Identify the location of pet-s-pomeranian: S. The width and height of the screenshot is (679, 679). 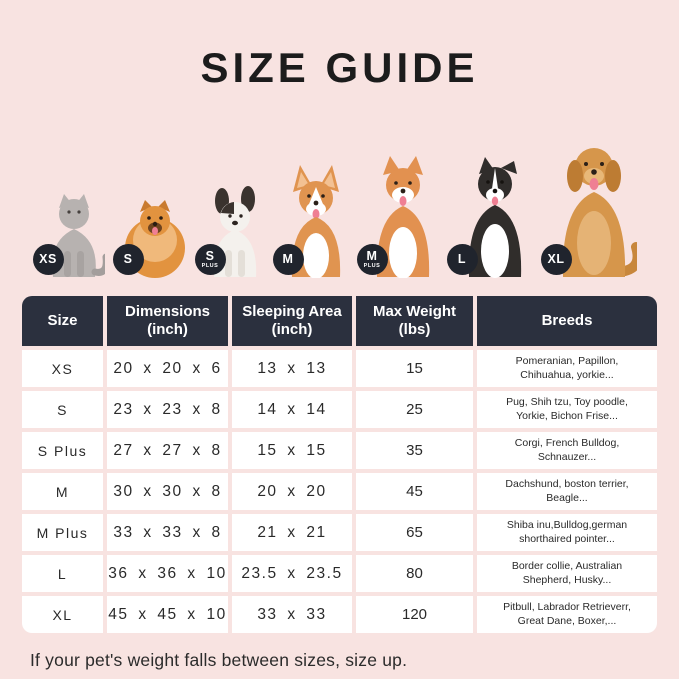
(149, 237).